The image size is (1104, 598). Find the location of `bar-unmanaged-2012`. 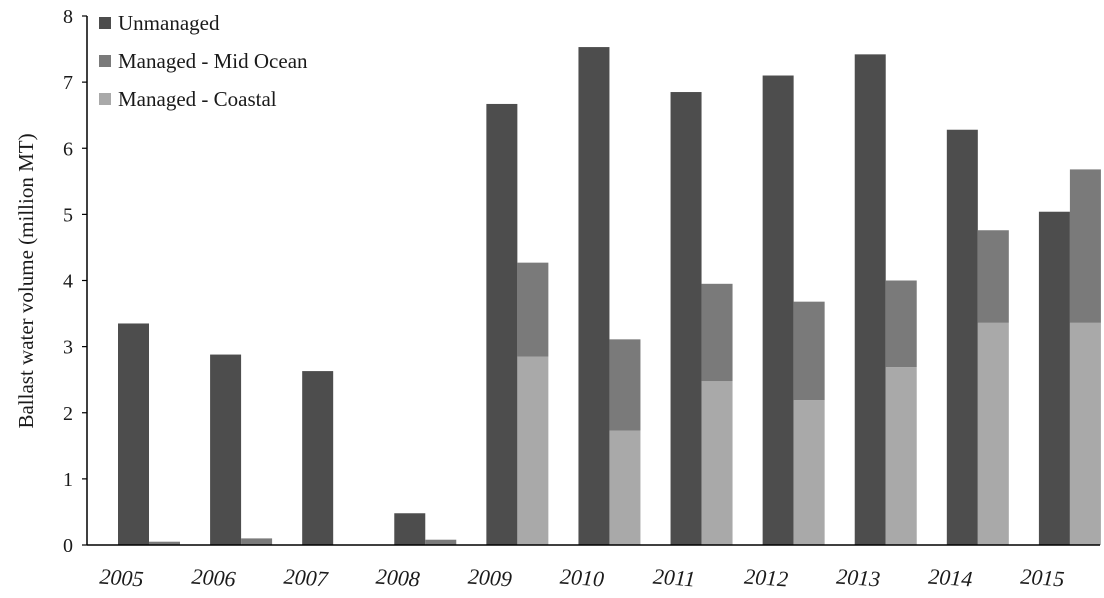

bar-unmanaged-2012 is located at coordinates (778, 310).